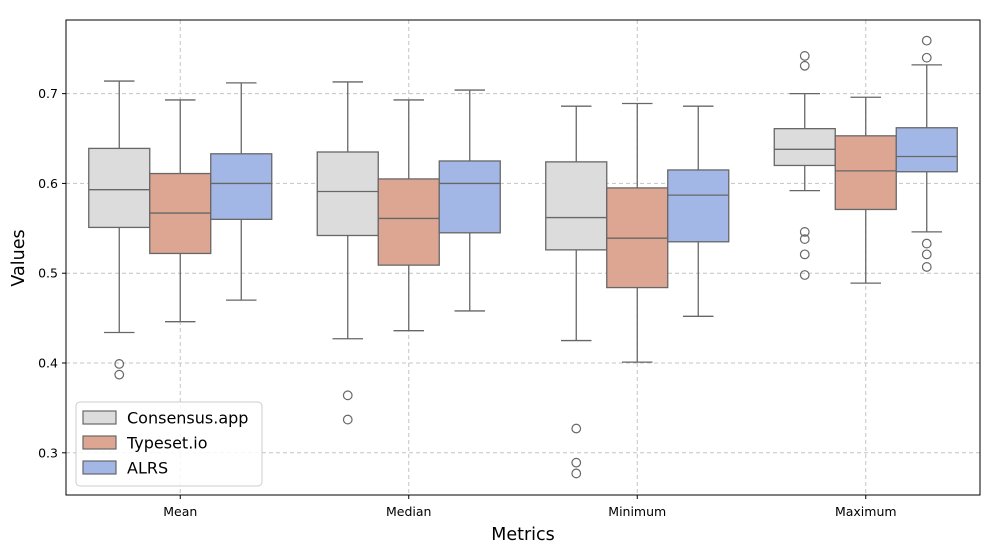 This screenshot has height=553, width=989. I want to click on legend-label: Typeset.io, so click(167, 443).